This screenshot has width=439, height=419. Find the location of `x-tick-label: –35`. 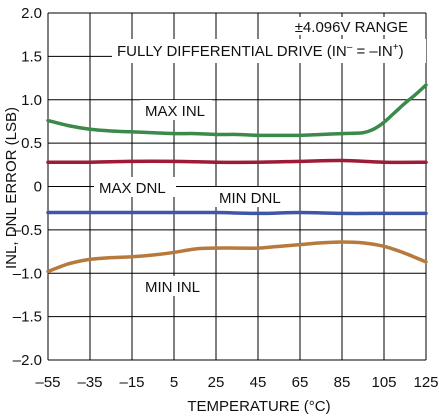

x-tick-label: –35 is located at coordinates (89, 382).